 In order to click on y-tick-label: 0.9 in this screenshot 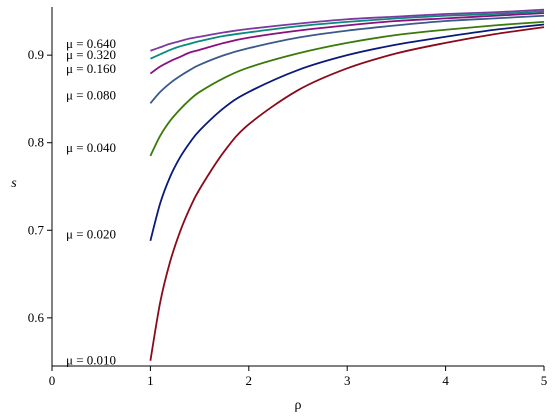, I will do `click(36, 54)`.